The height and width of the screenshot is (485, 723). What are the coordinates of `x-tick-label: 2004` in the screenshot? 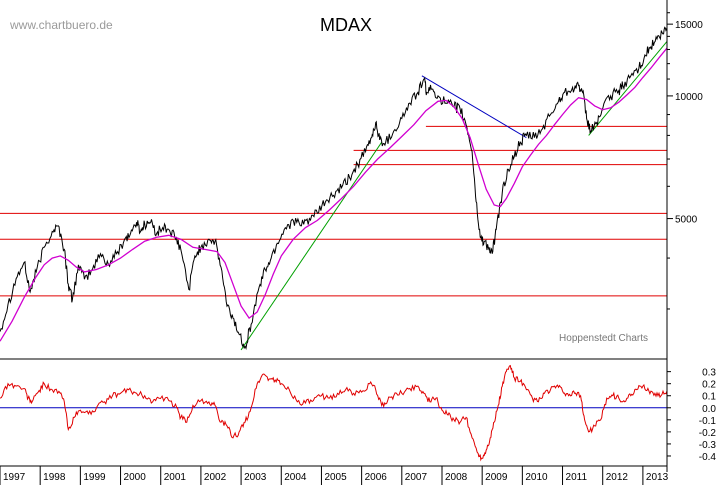 It's located at (295, 477).